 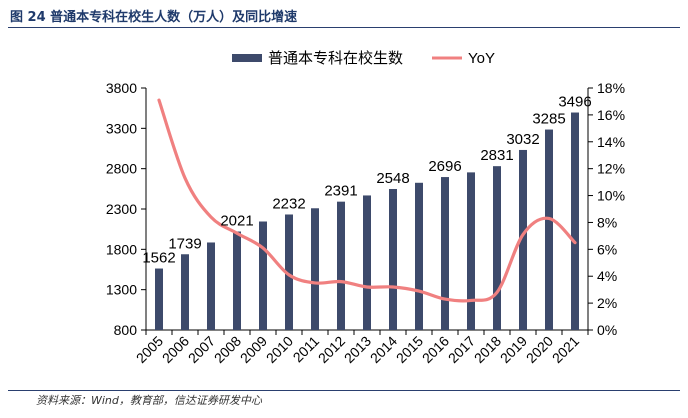 I want to click on data-label-2012: 2391, so click(x=340, y=191).